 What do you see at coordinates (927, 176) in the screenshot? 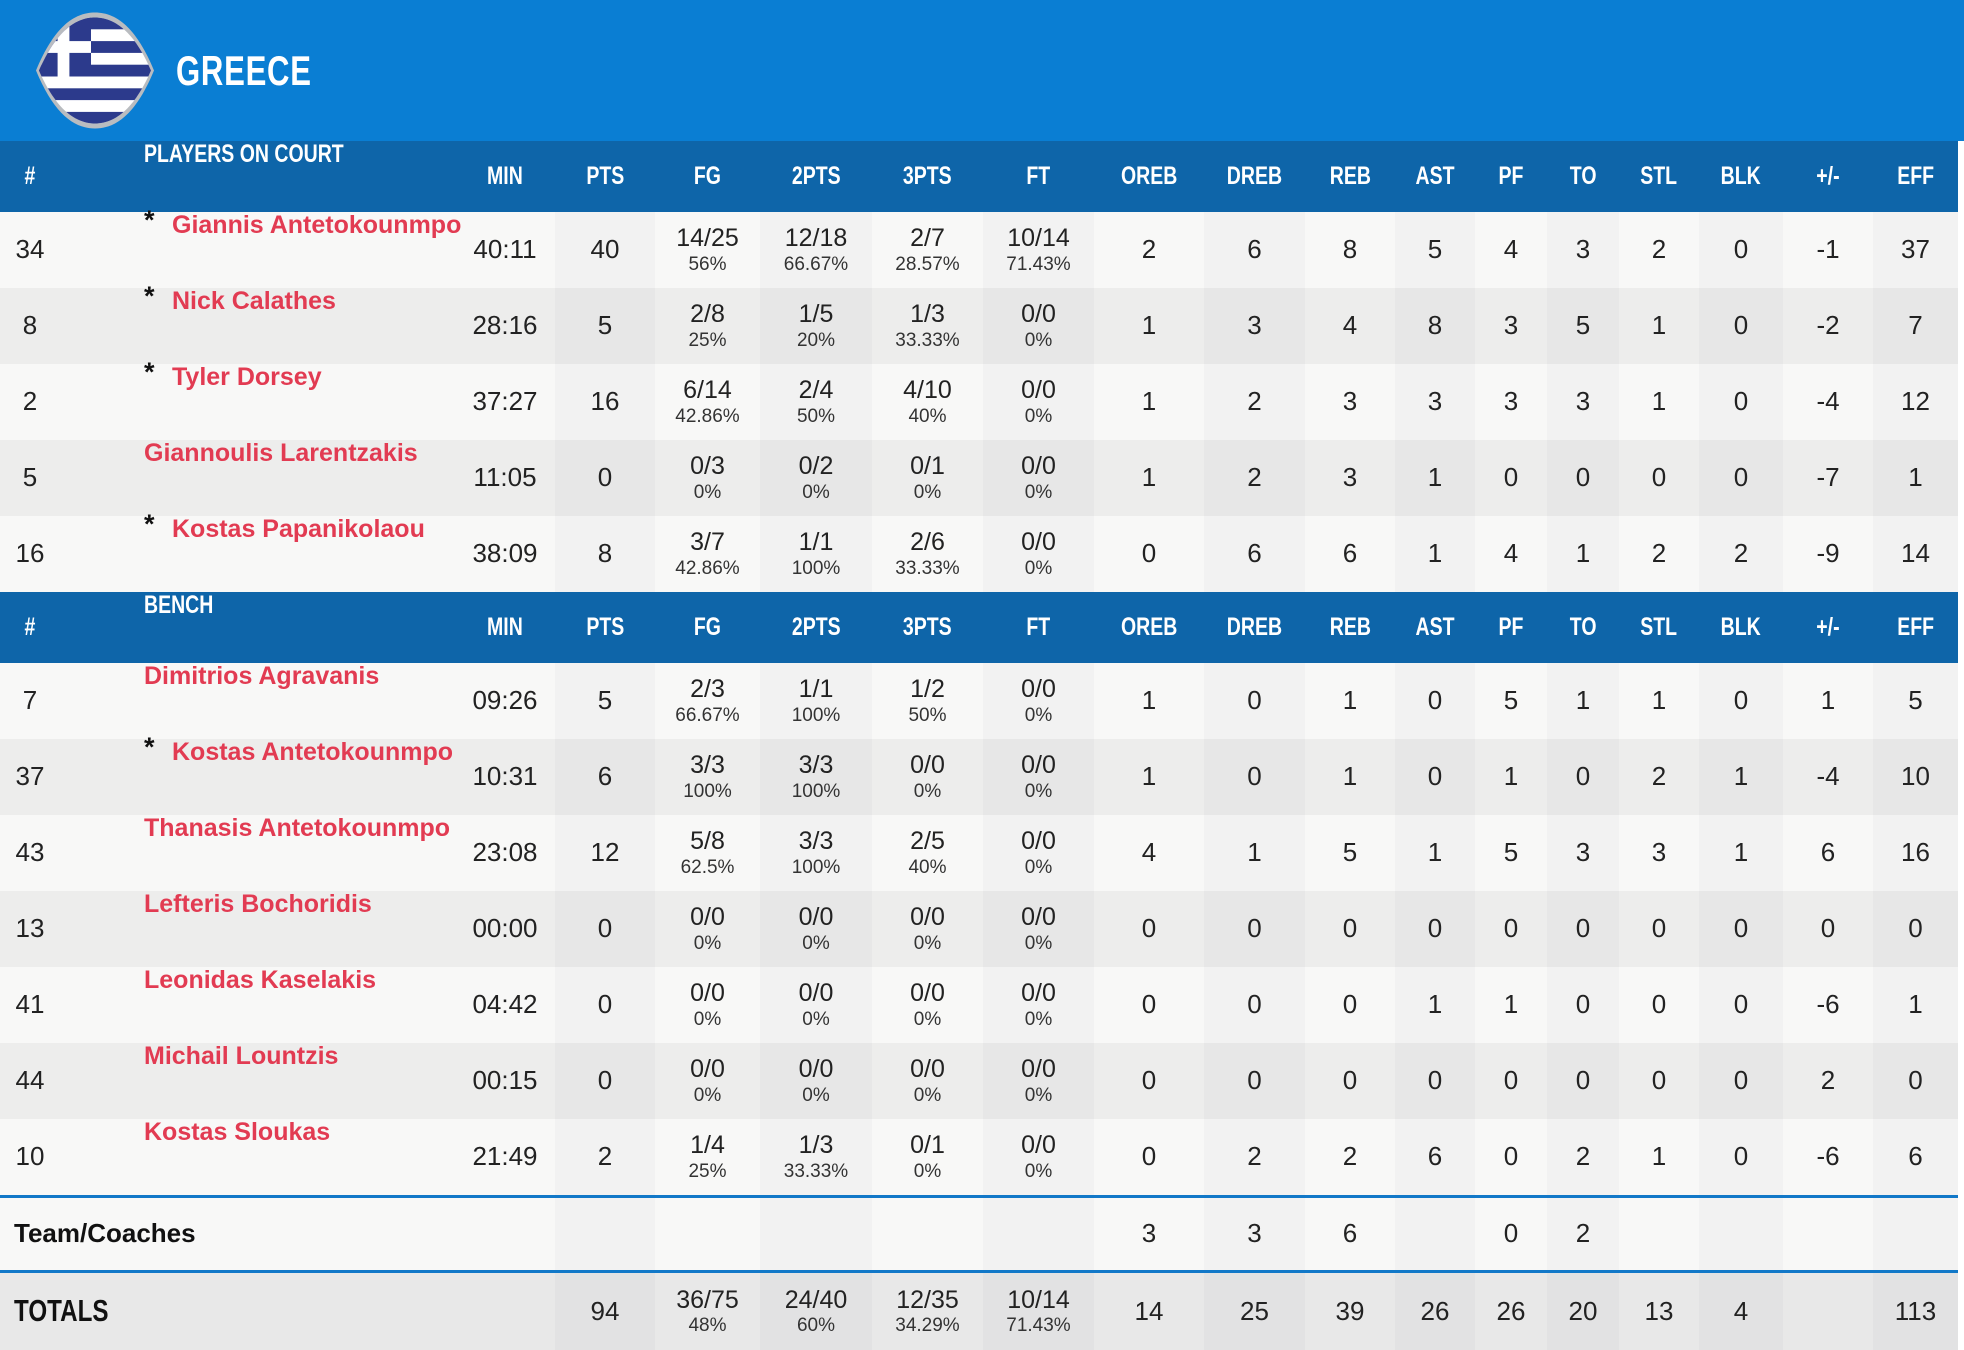
I see `column-header: 3PTS` at bounding box center [927, 176].